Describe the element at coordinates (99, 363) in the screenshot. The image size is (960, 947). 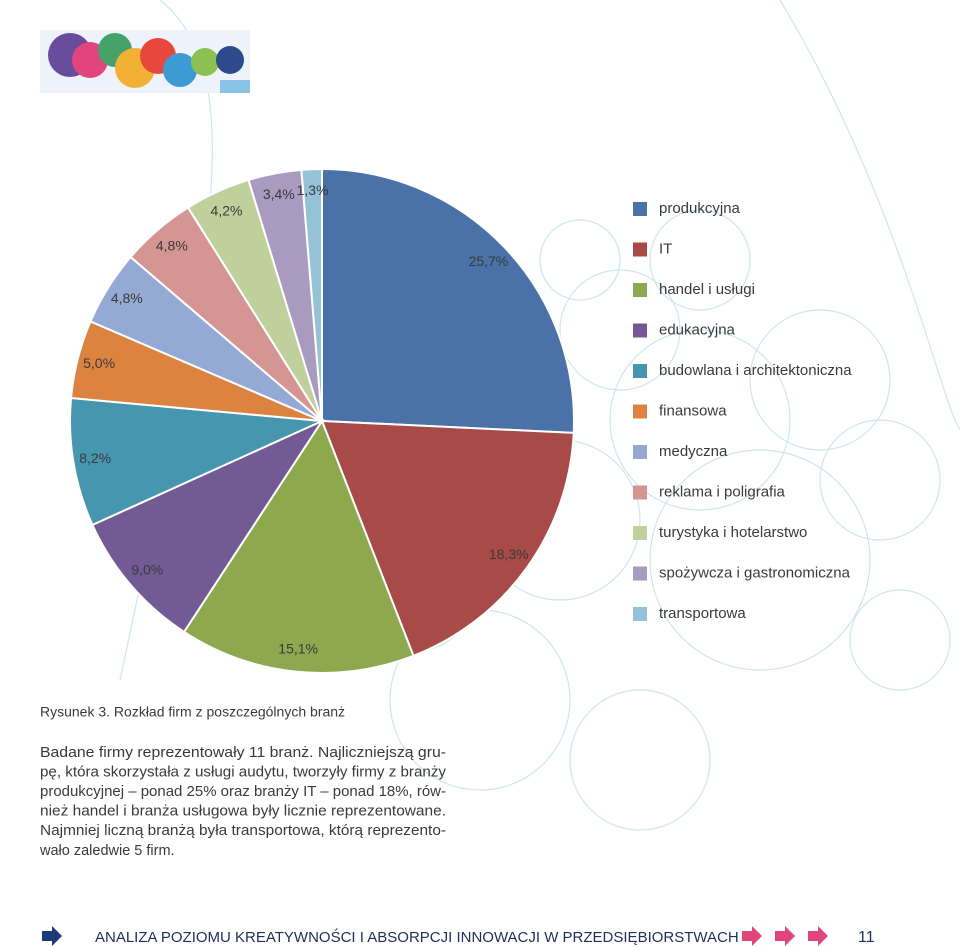
I see `slice-label: 5,0%` at that location.